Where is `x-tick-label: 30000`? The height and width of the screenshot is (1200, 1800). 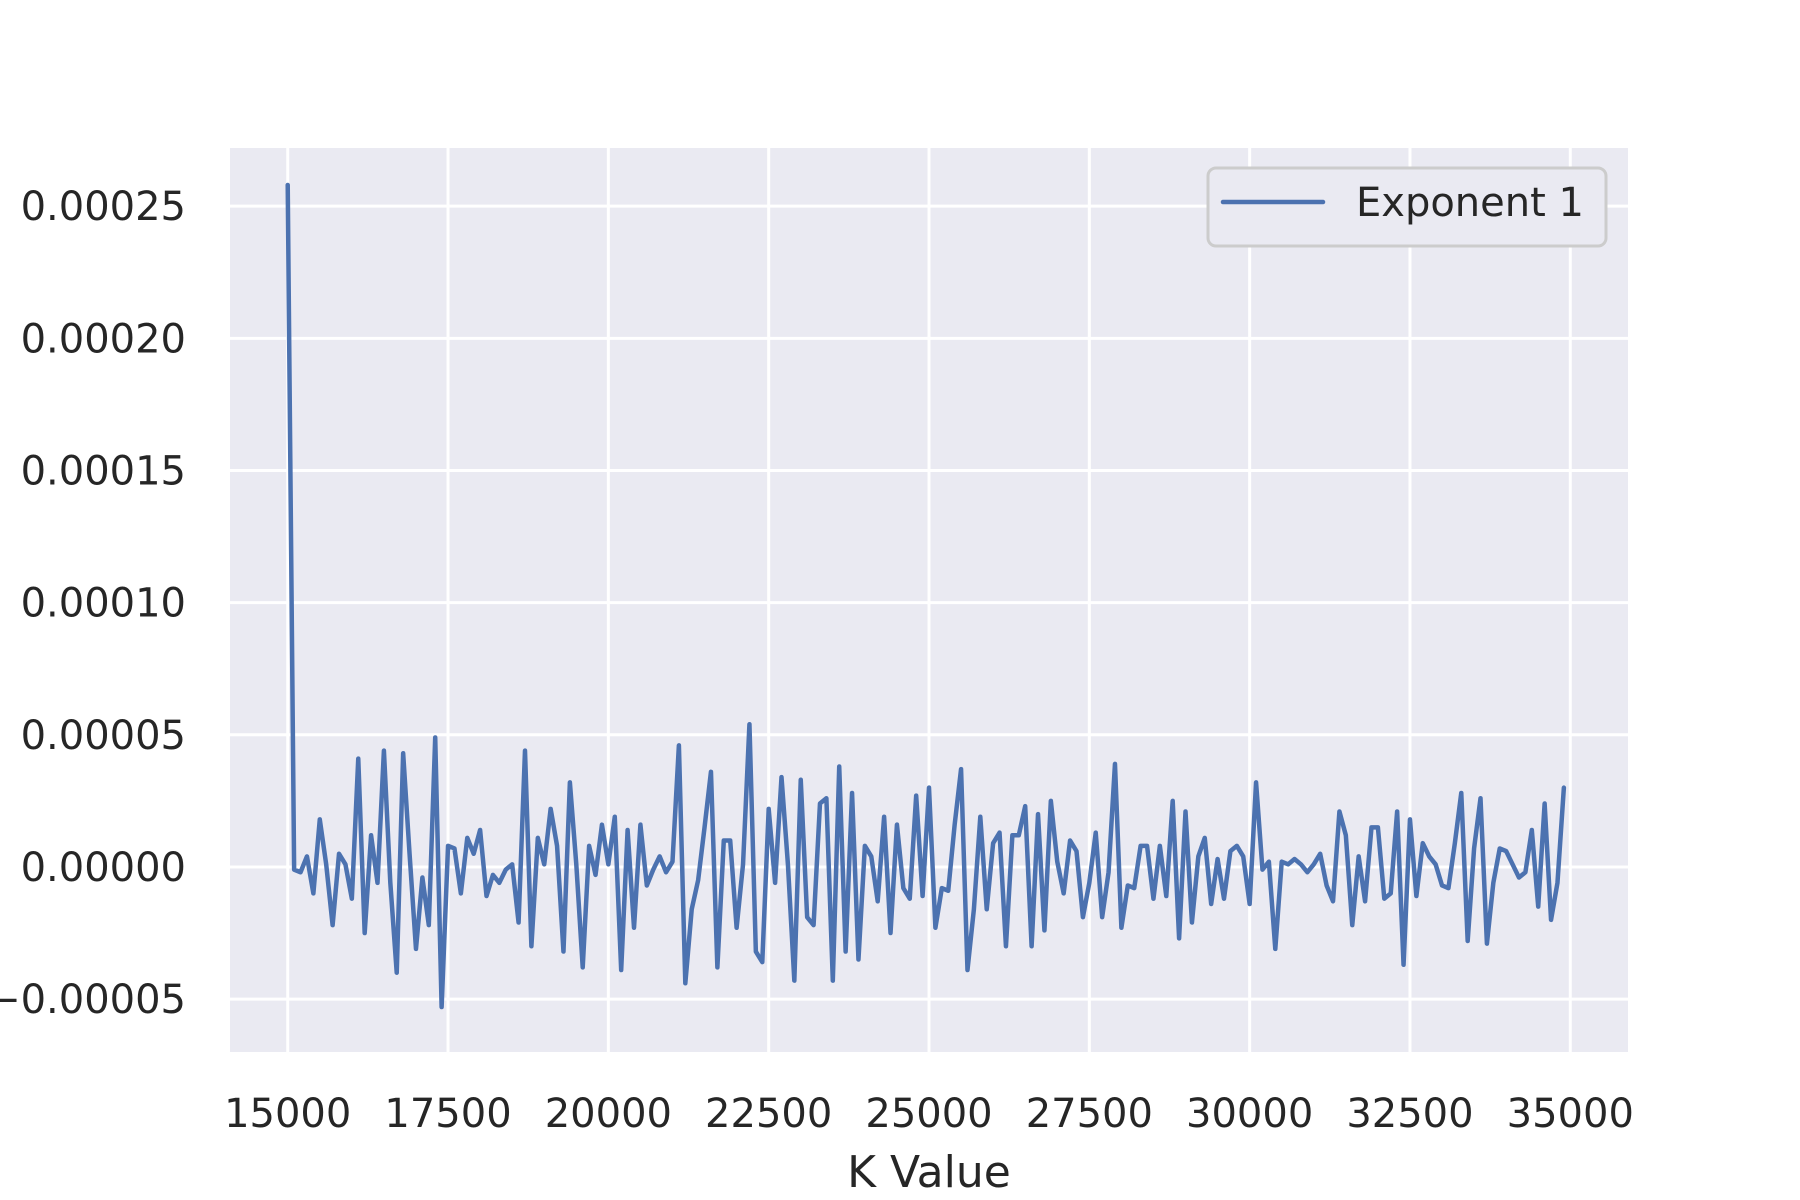 x-tick-label: 30000 is located at coordinates (1249, 1114).